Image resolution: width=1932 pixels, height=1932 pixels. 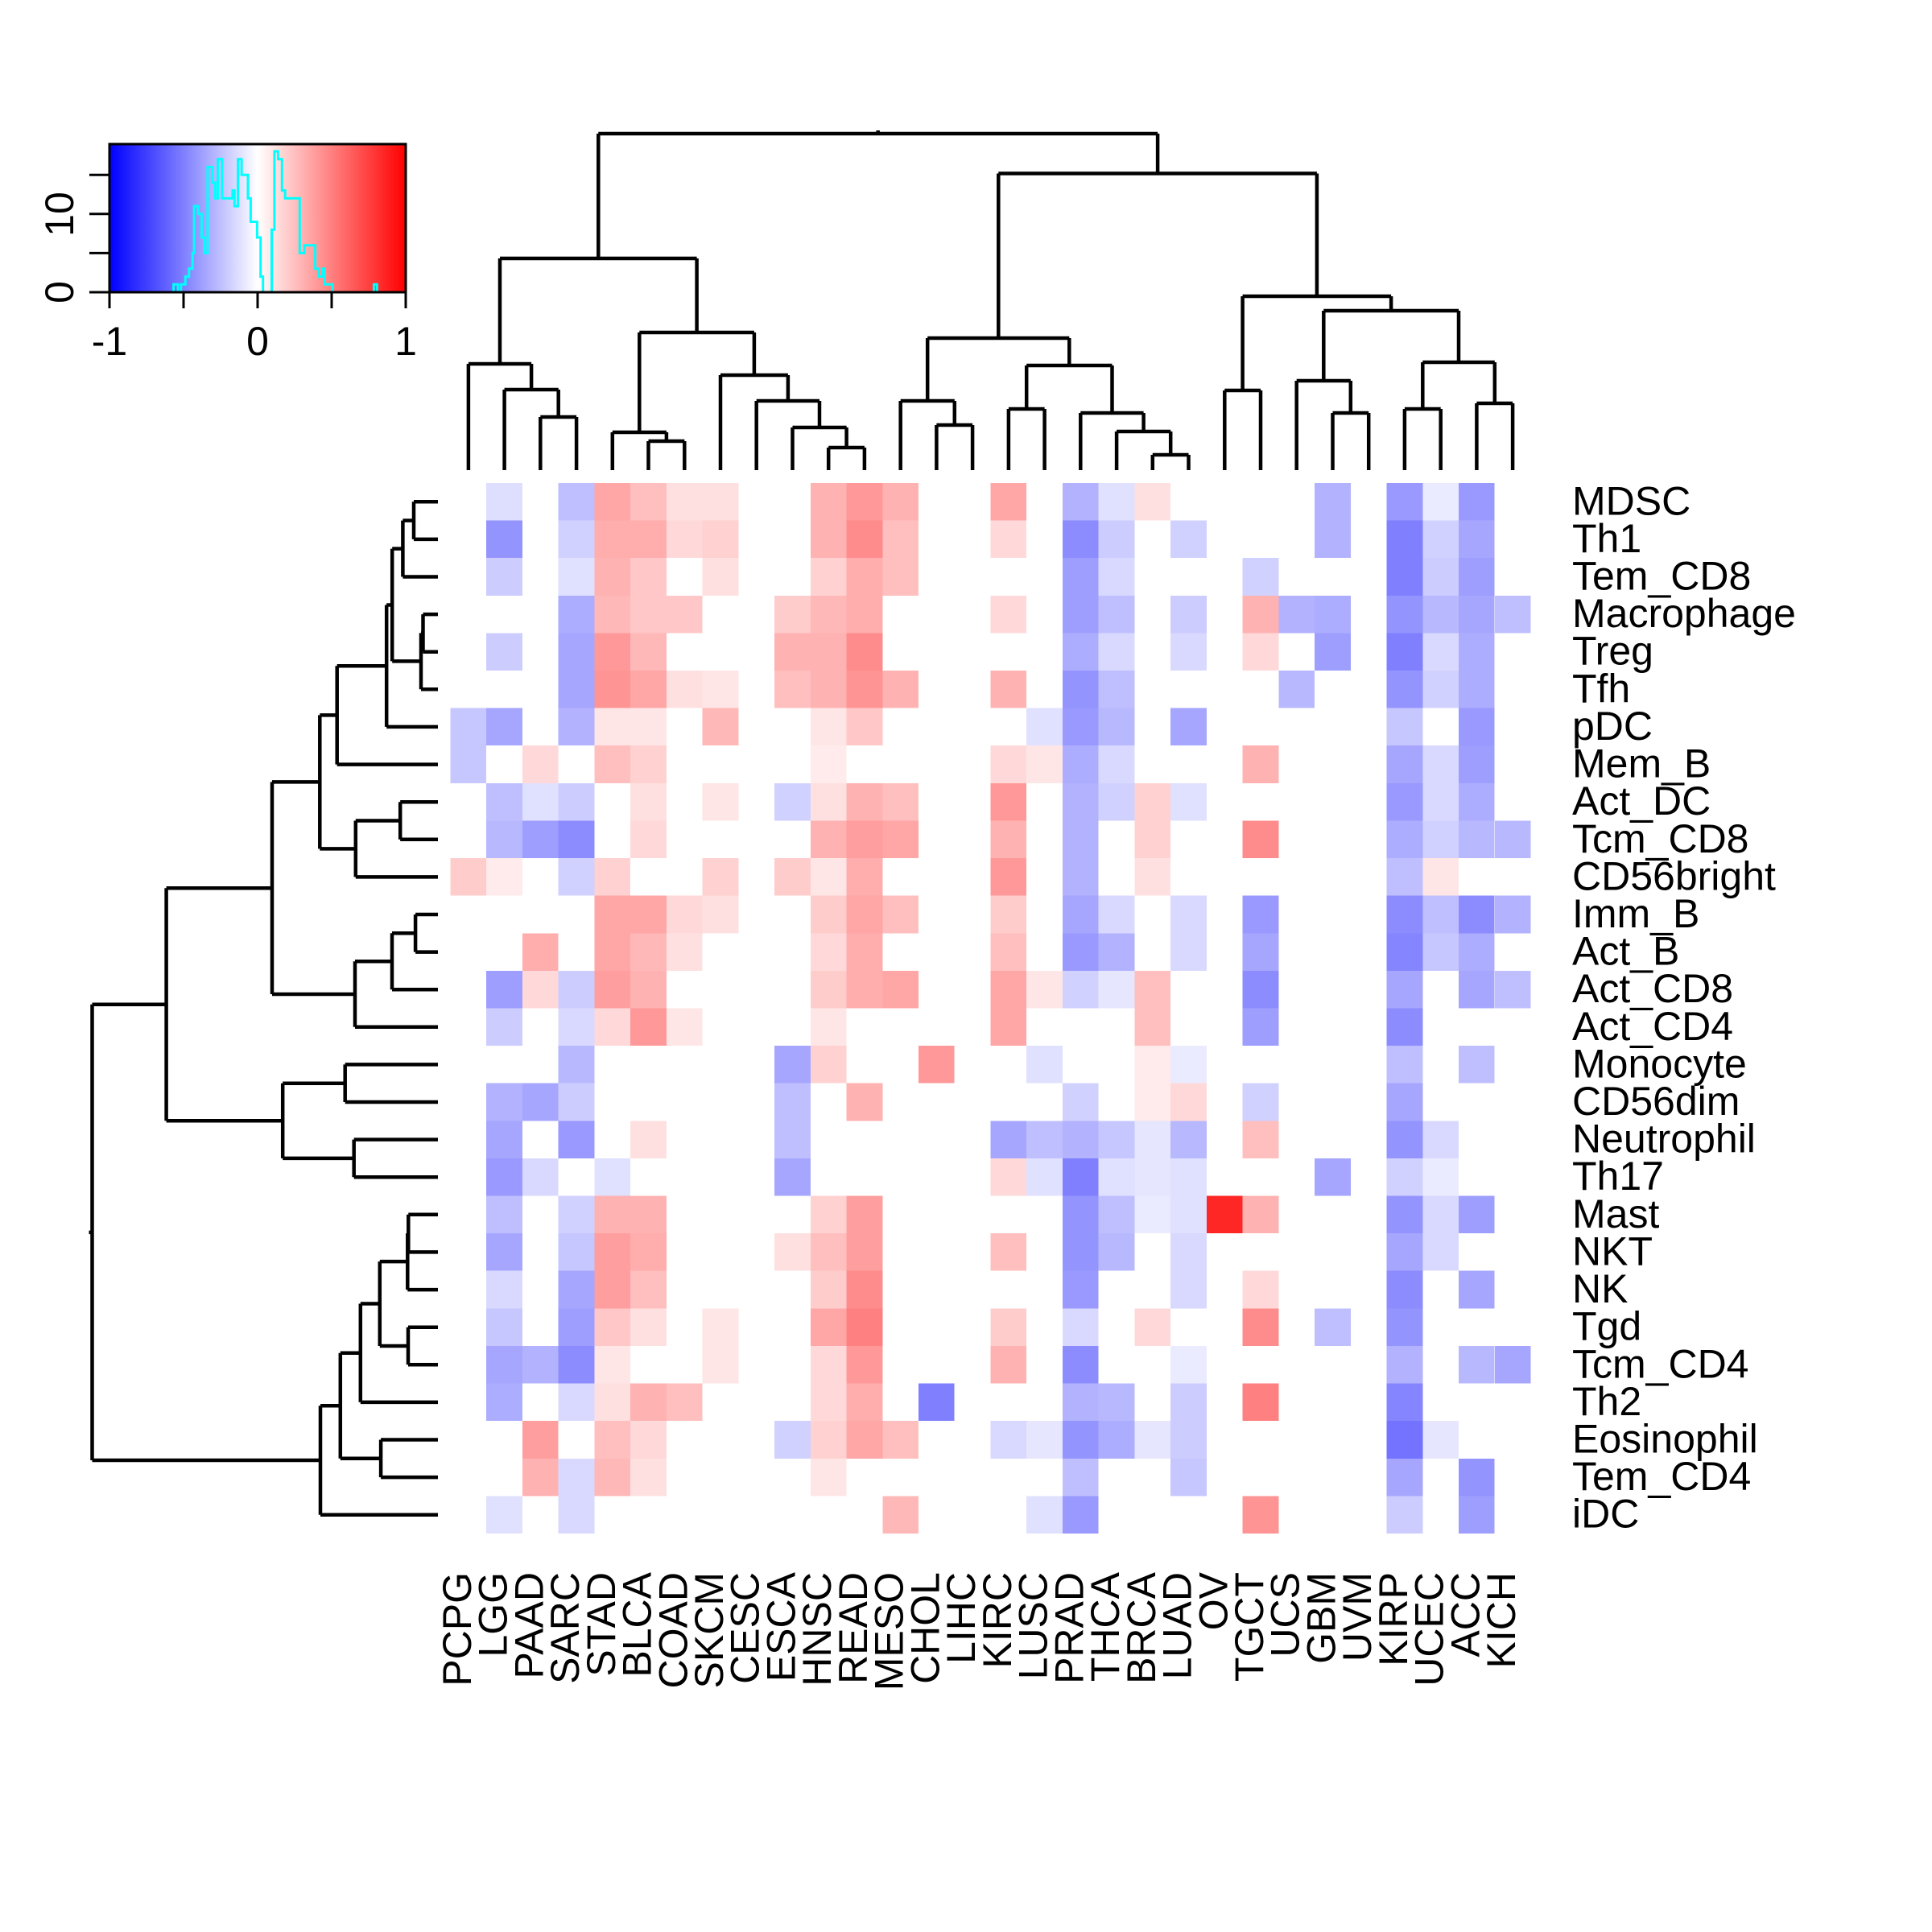 I want to click on svg-text: LUSC, so click(x=1033, y=1625).